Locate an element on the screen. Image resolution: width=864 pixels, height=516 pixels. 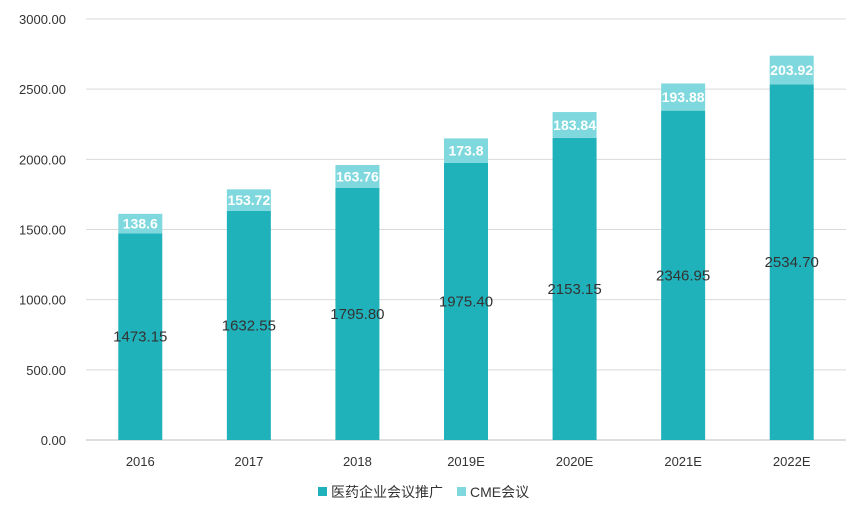
data-label-promotion: 1632.55 is located at coordinates (249, 325).